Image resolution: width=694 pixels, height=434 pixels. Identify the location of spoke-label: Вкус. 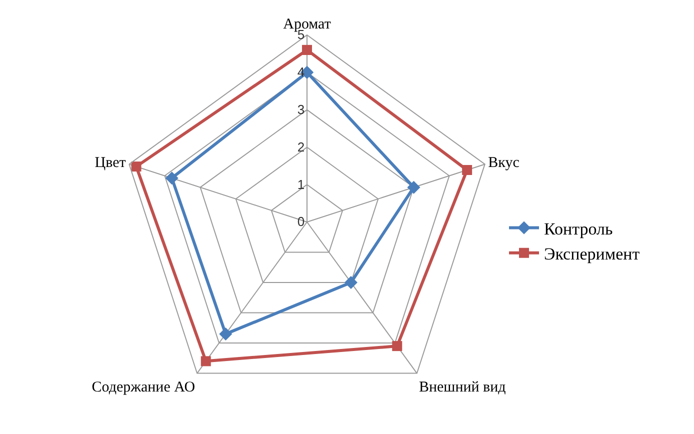
(504, 163).